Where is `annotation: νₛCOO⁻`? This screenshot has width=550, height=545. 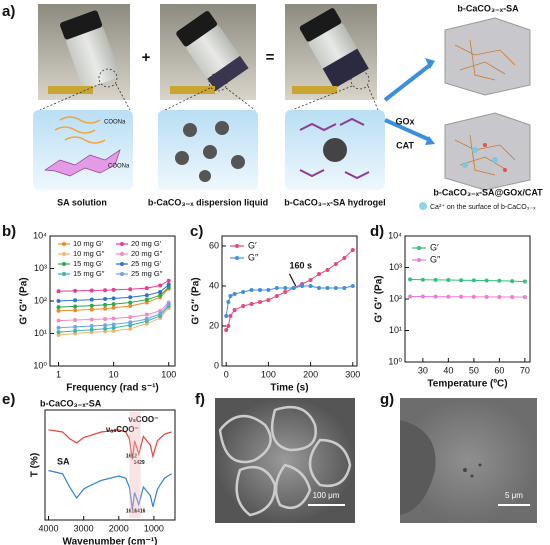 annotation: νₛCOO⁻ is located at coordinates (143, 419).